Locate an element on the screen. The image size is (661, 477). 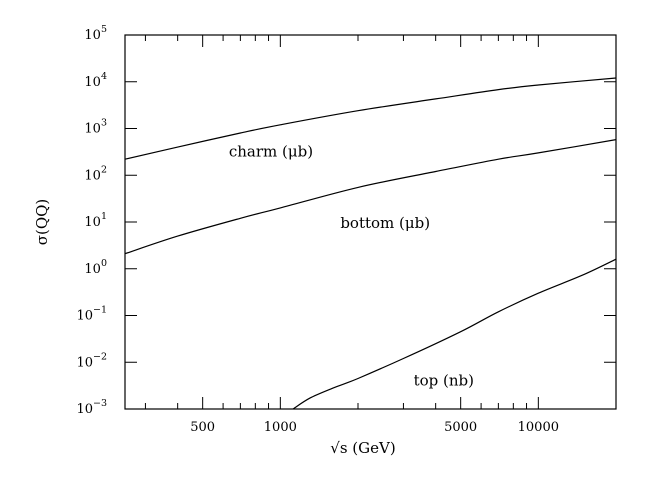
series-label-2: top (nb) is located at coordinates (444, 380).